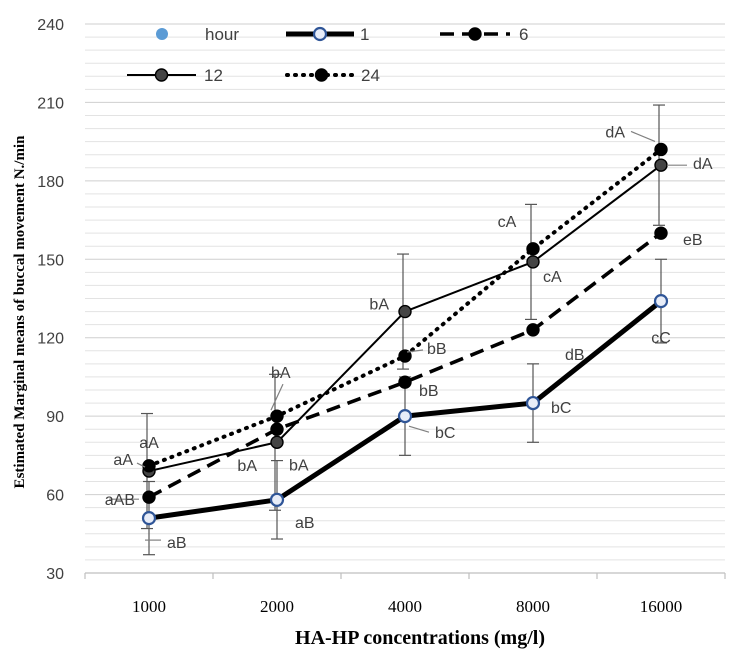 This screenshot has width=731, height=651. I want to click on point-label: aAB, so click(120, 500).